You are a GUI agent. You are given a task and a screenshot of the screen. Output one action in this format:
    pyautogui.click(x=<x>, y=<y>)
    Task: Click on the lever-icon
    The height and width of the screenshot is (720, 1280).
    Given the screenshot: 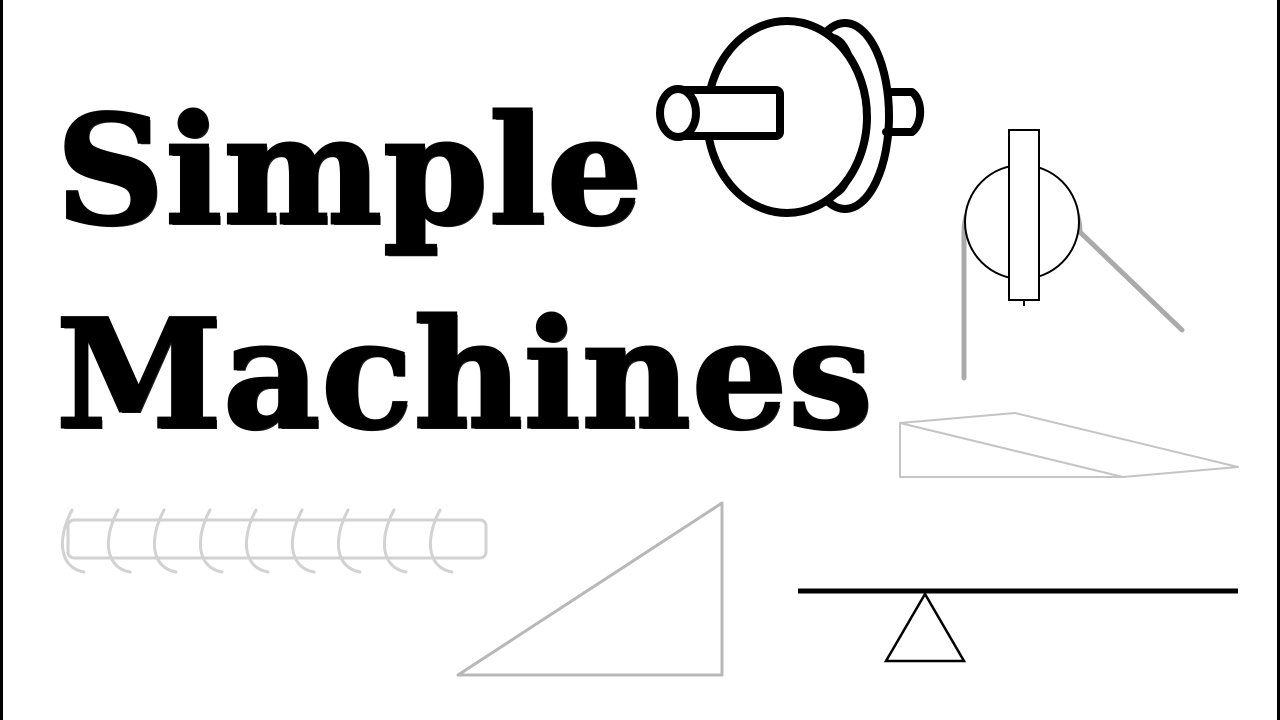 What is the action you would take?
    pyautogui.click(x=1018, y=625)
    